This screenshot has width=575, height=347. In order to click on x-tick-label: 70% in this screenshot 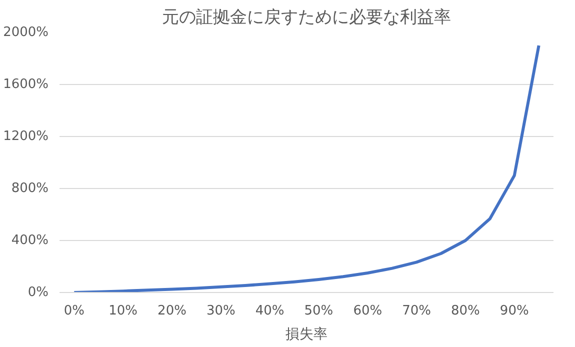, I will do `click(417, 311)`.